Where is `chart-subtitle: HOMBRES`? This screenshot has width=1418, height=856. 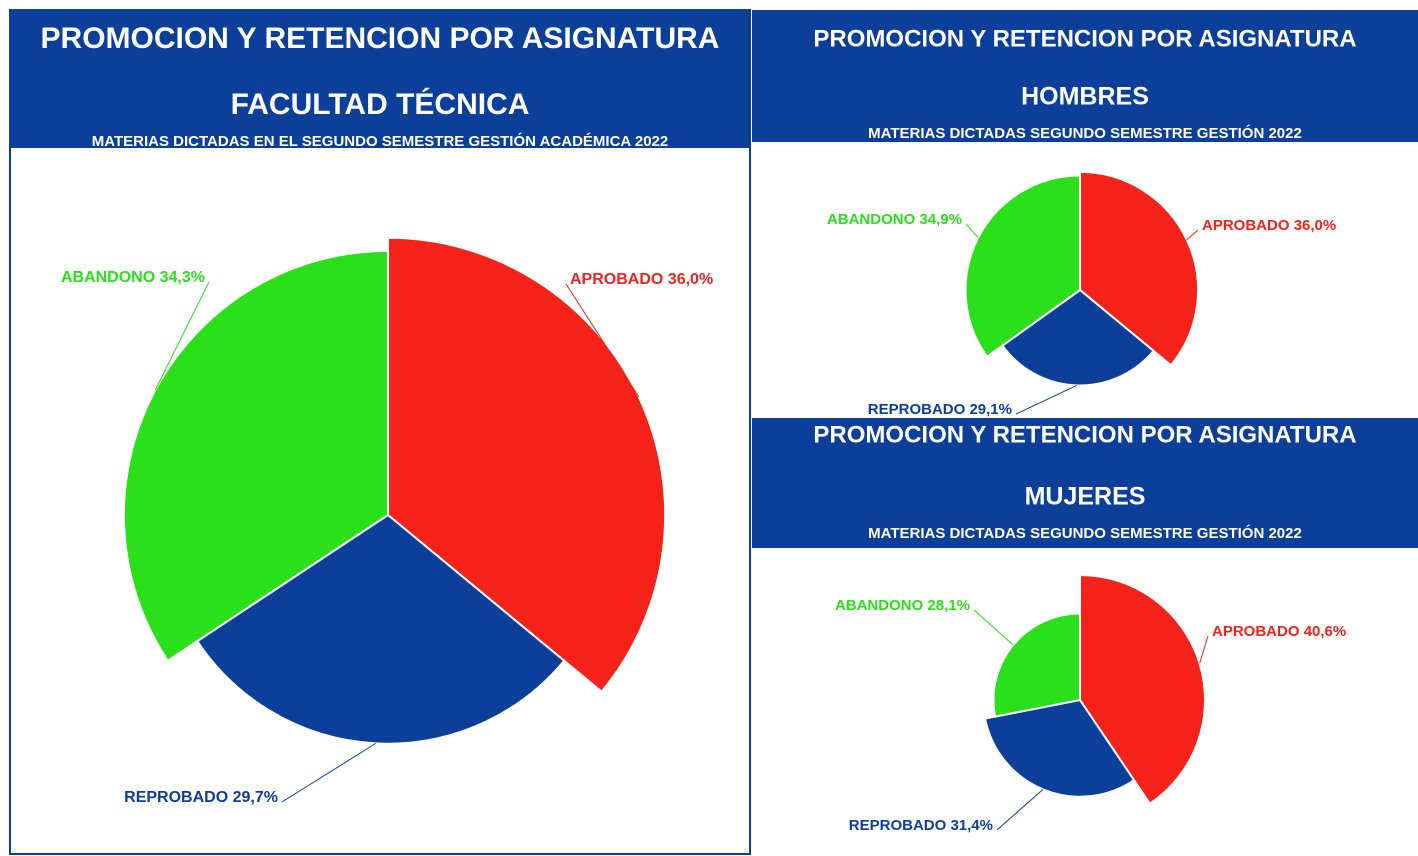 chart-subtitle: HOMBRES is located at coordinates (1085, 97).